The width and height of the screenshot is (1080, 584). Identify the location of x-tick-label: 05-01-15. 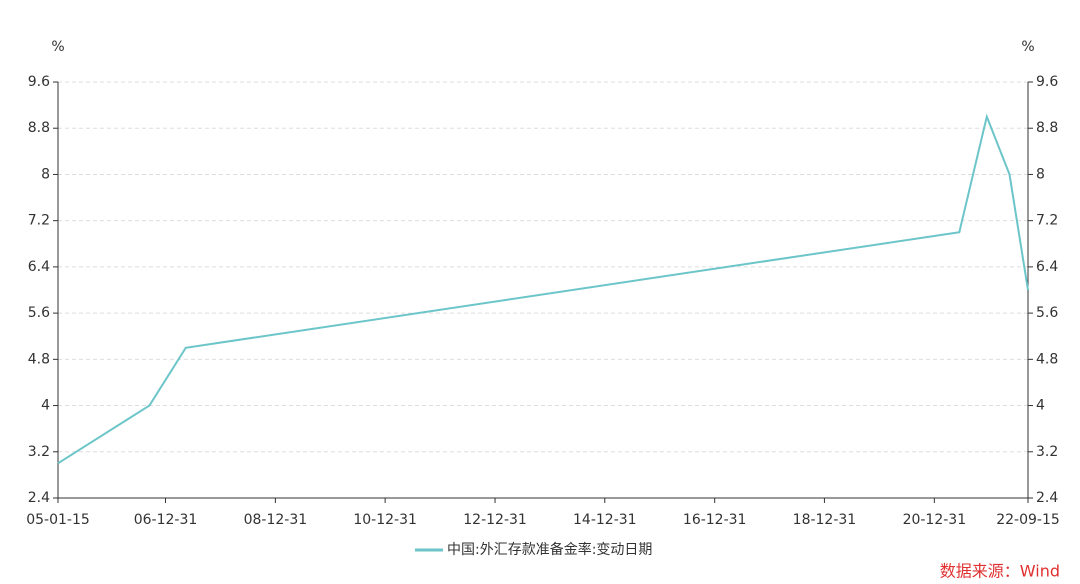
(58, 520).